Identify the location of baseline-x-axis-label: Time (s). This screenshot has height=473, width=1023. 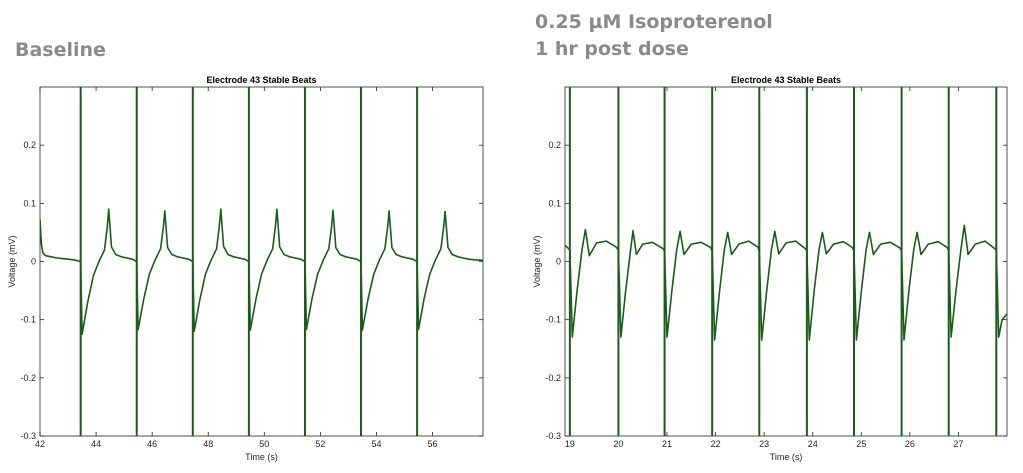
(261, 457).